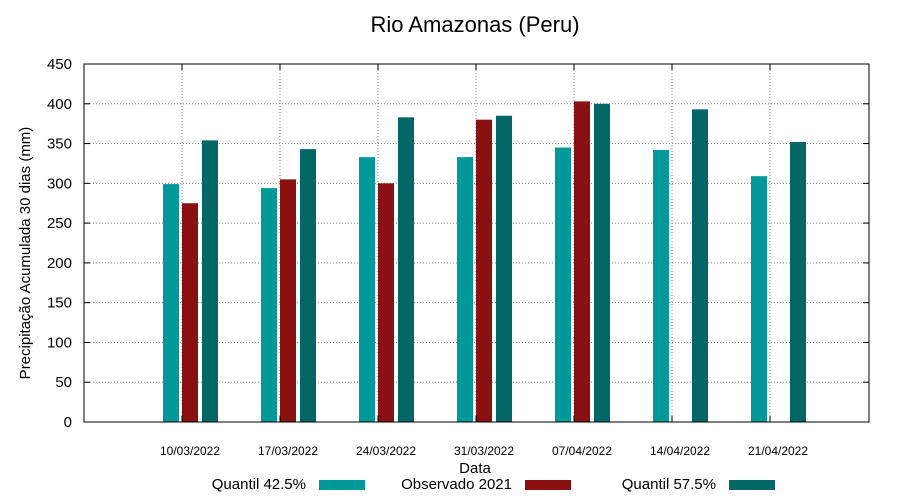  What do you see at coordinates (59, 342) in the screenshot?
I see `y-tick-label: 100` at bounding box center [59, 342].